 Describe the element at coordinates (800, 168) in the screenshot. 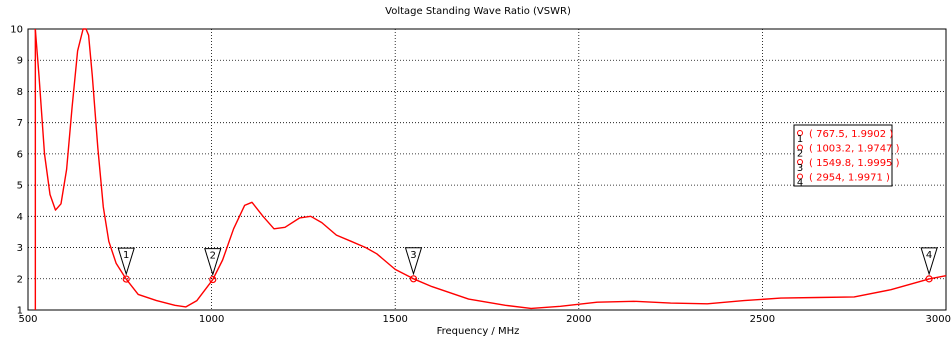

I see `legend-marker-number: 3` at that location.